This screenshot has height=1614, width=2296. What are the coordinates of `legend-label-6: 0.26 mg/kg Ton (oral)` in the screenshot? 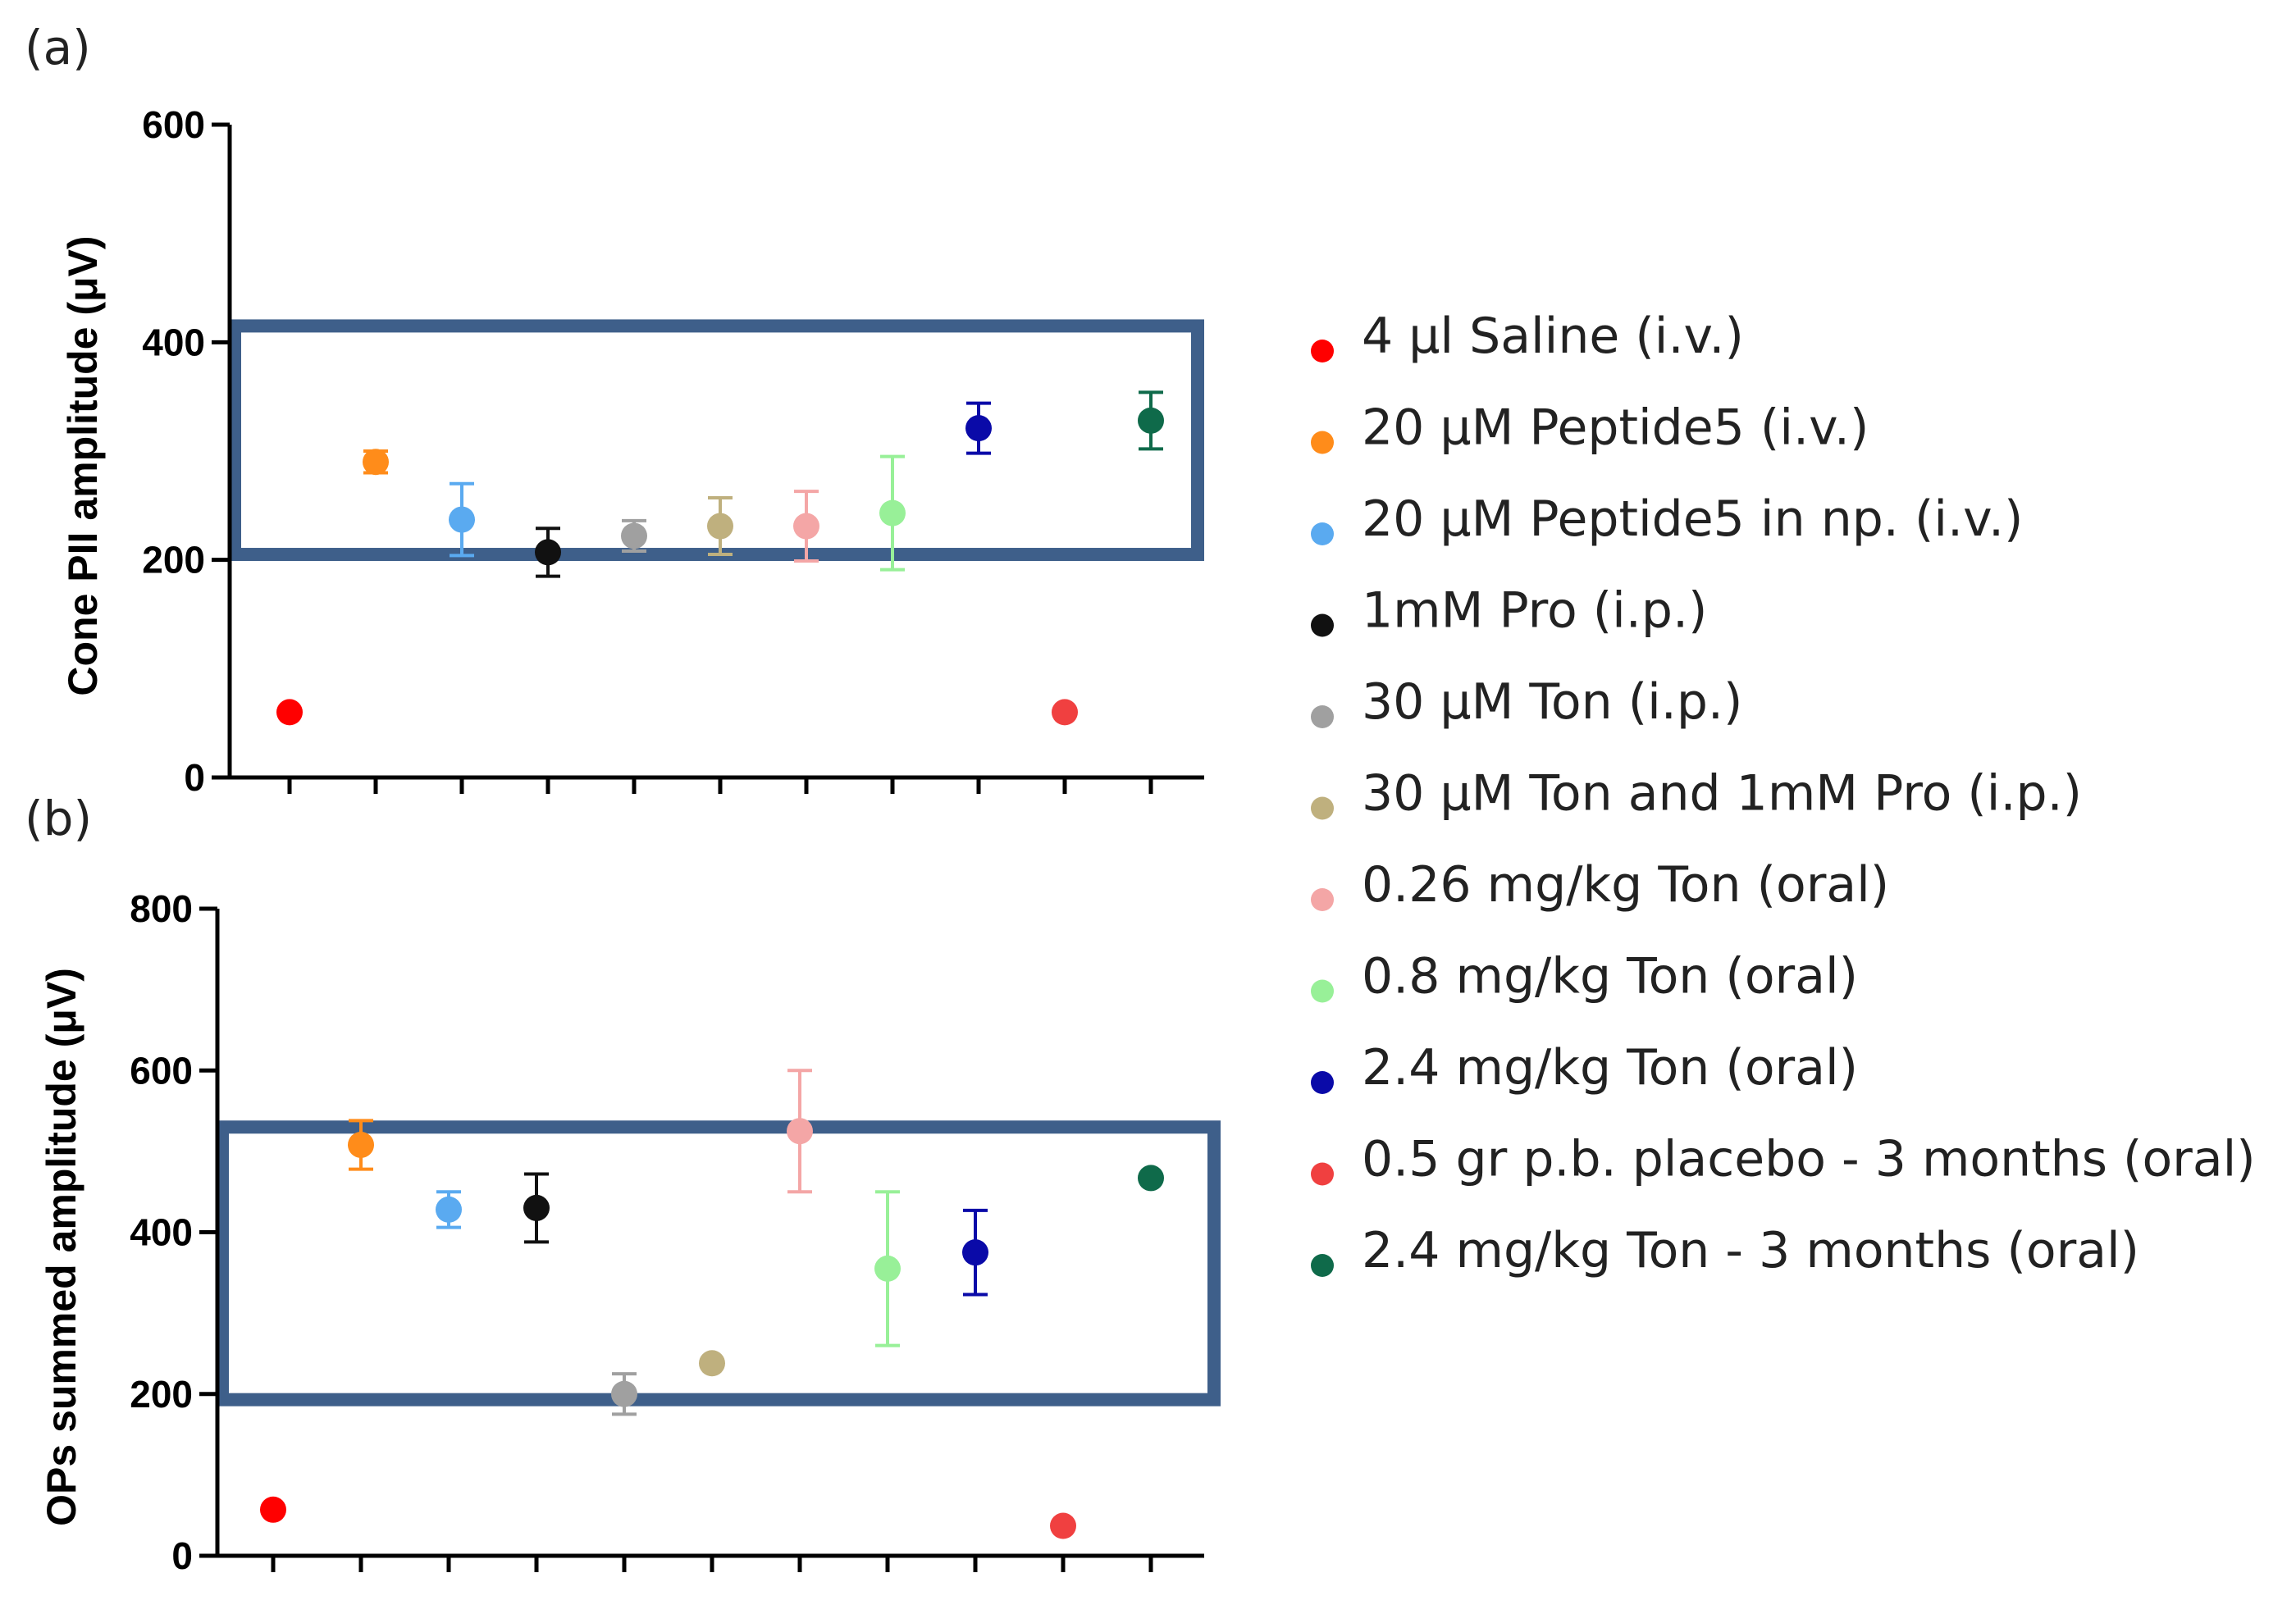 It's located at (1625, 885).